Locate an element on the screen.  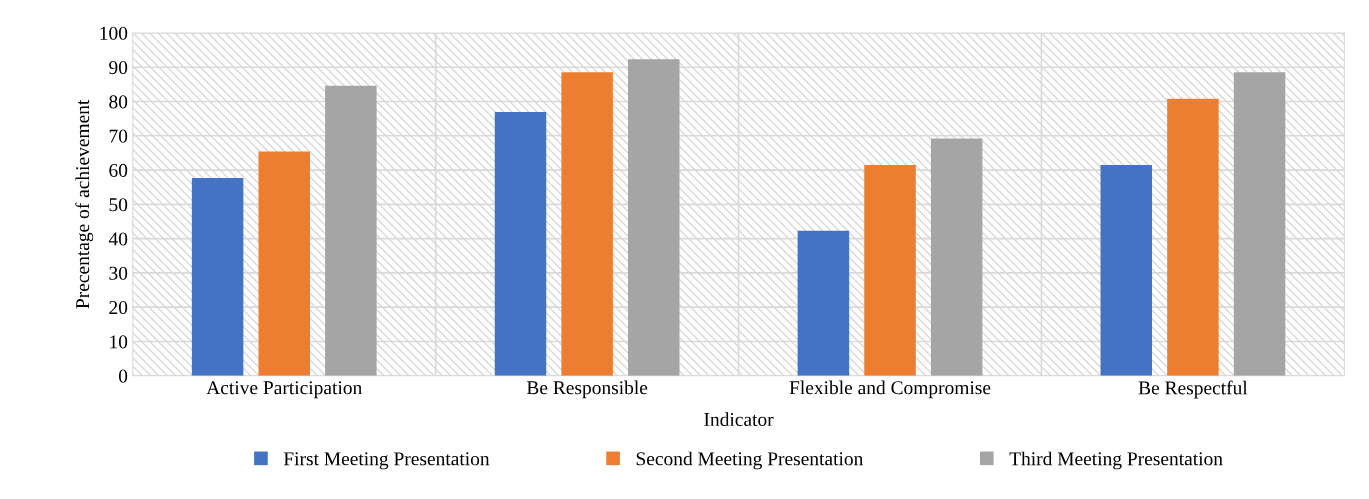
y-tick-label: 50 is located at coordinates (118, 205).